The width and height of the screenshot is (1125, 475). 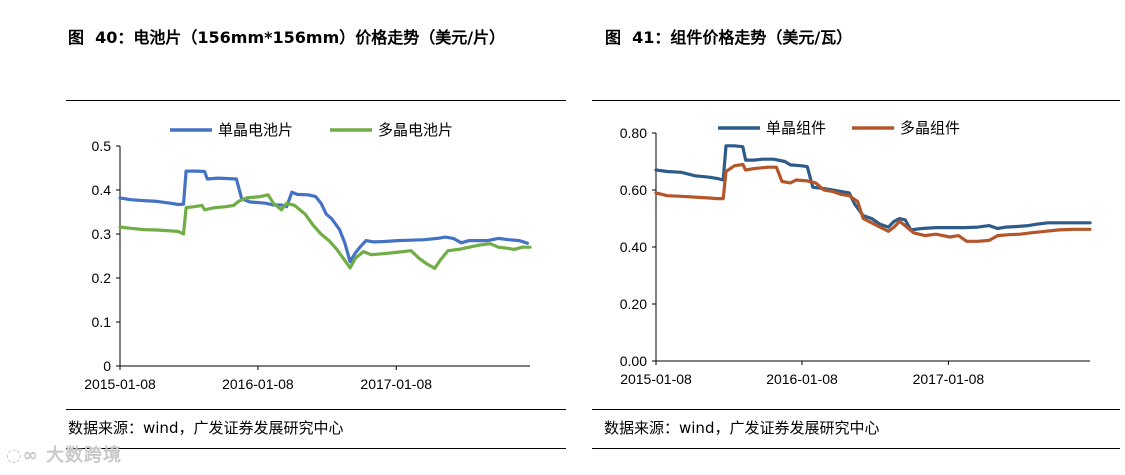 I want to click on y-tick-label: 0.5, so click(x=102, y=146).